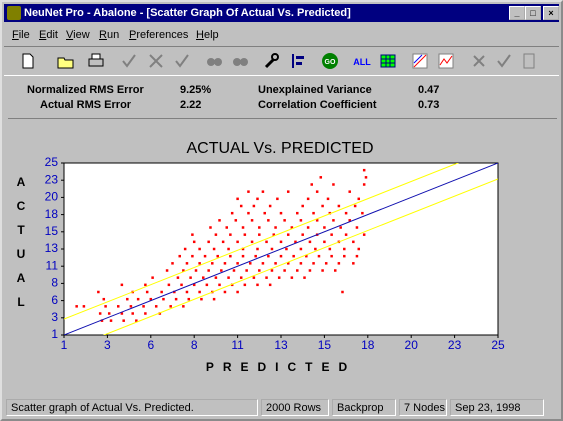  What do you see at coordinates (54, 283) in the screenshot?
I see `y-tick-label: 8` at bounding box center [54, 283].